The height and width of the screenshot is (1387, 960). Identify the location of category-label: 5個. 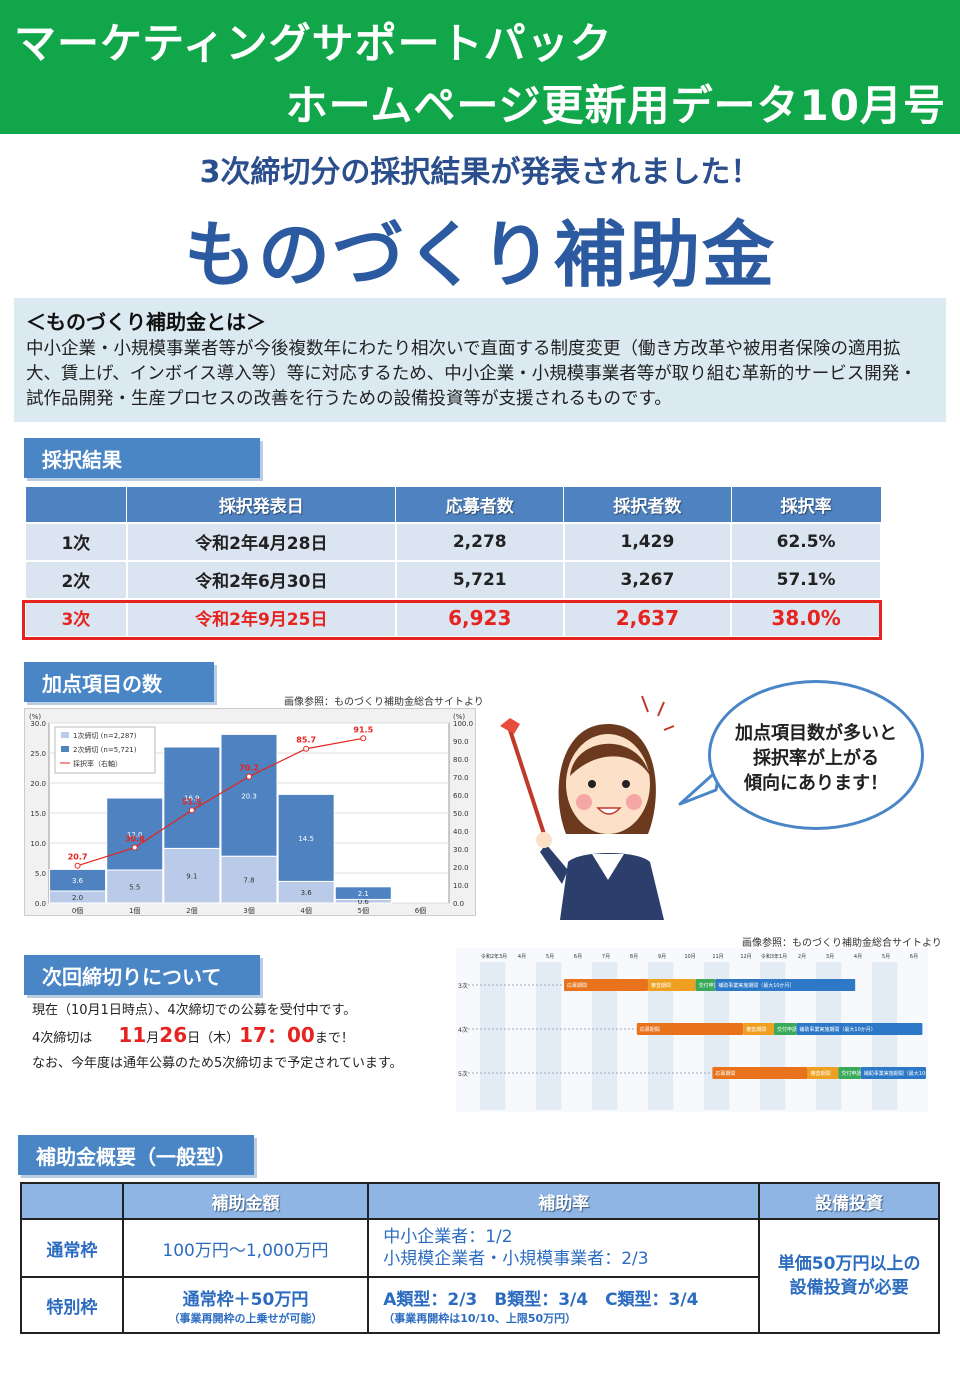
(363, 910).